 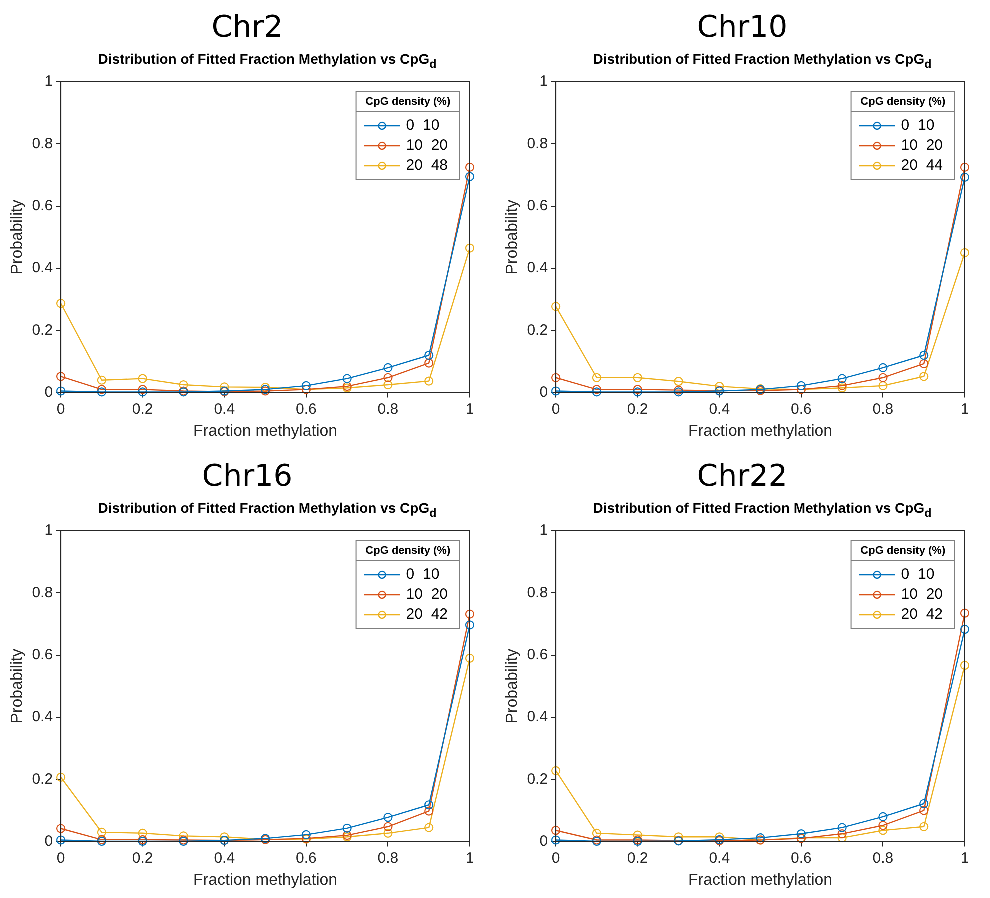 I want to click on y-tick-label: 0.6, so click(x=43, y=655).